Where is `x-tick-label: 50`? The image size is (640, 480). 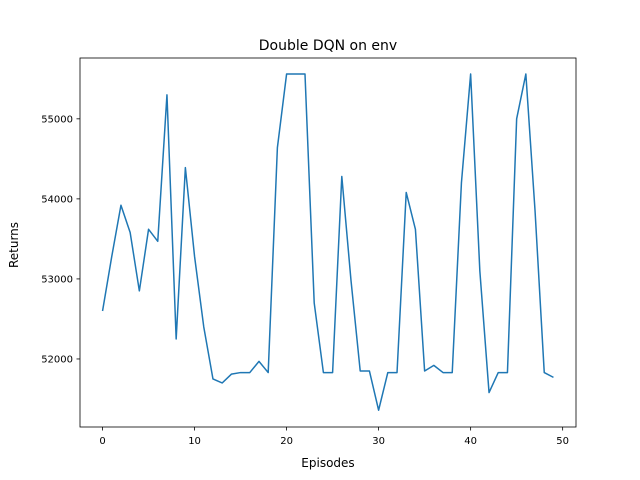
x-tick-label: 50 is located at coordinates (562, 441).